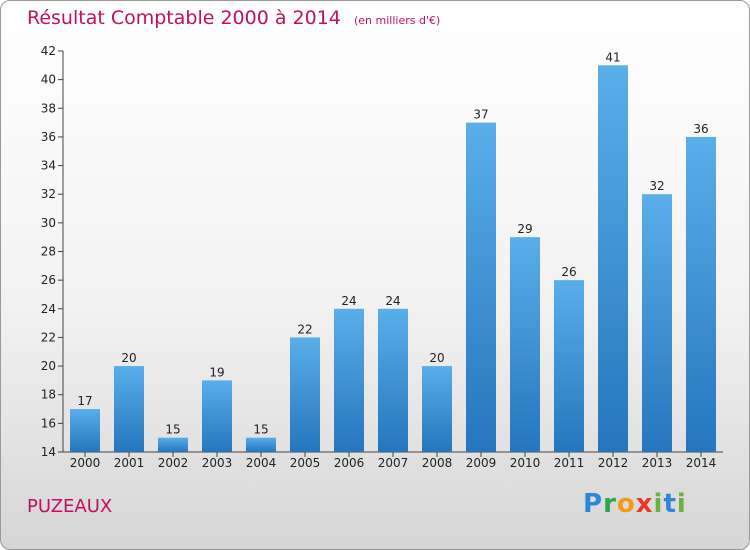 The width and height of the screenshot is (750, 550). I want to click on data-label: 29, so click(524, 229).